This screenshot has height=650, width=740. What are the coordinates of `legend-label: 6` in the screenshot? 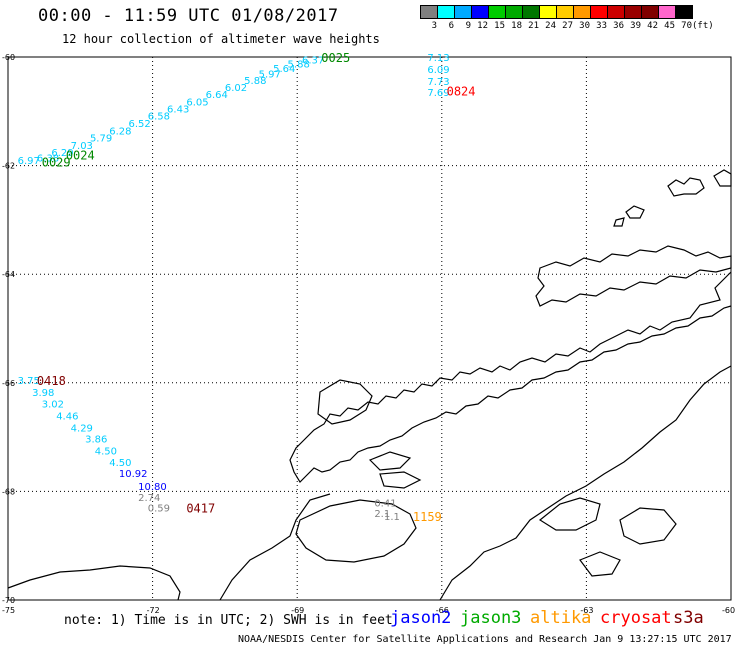 It's located at (451, 26).